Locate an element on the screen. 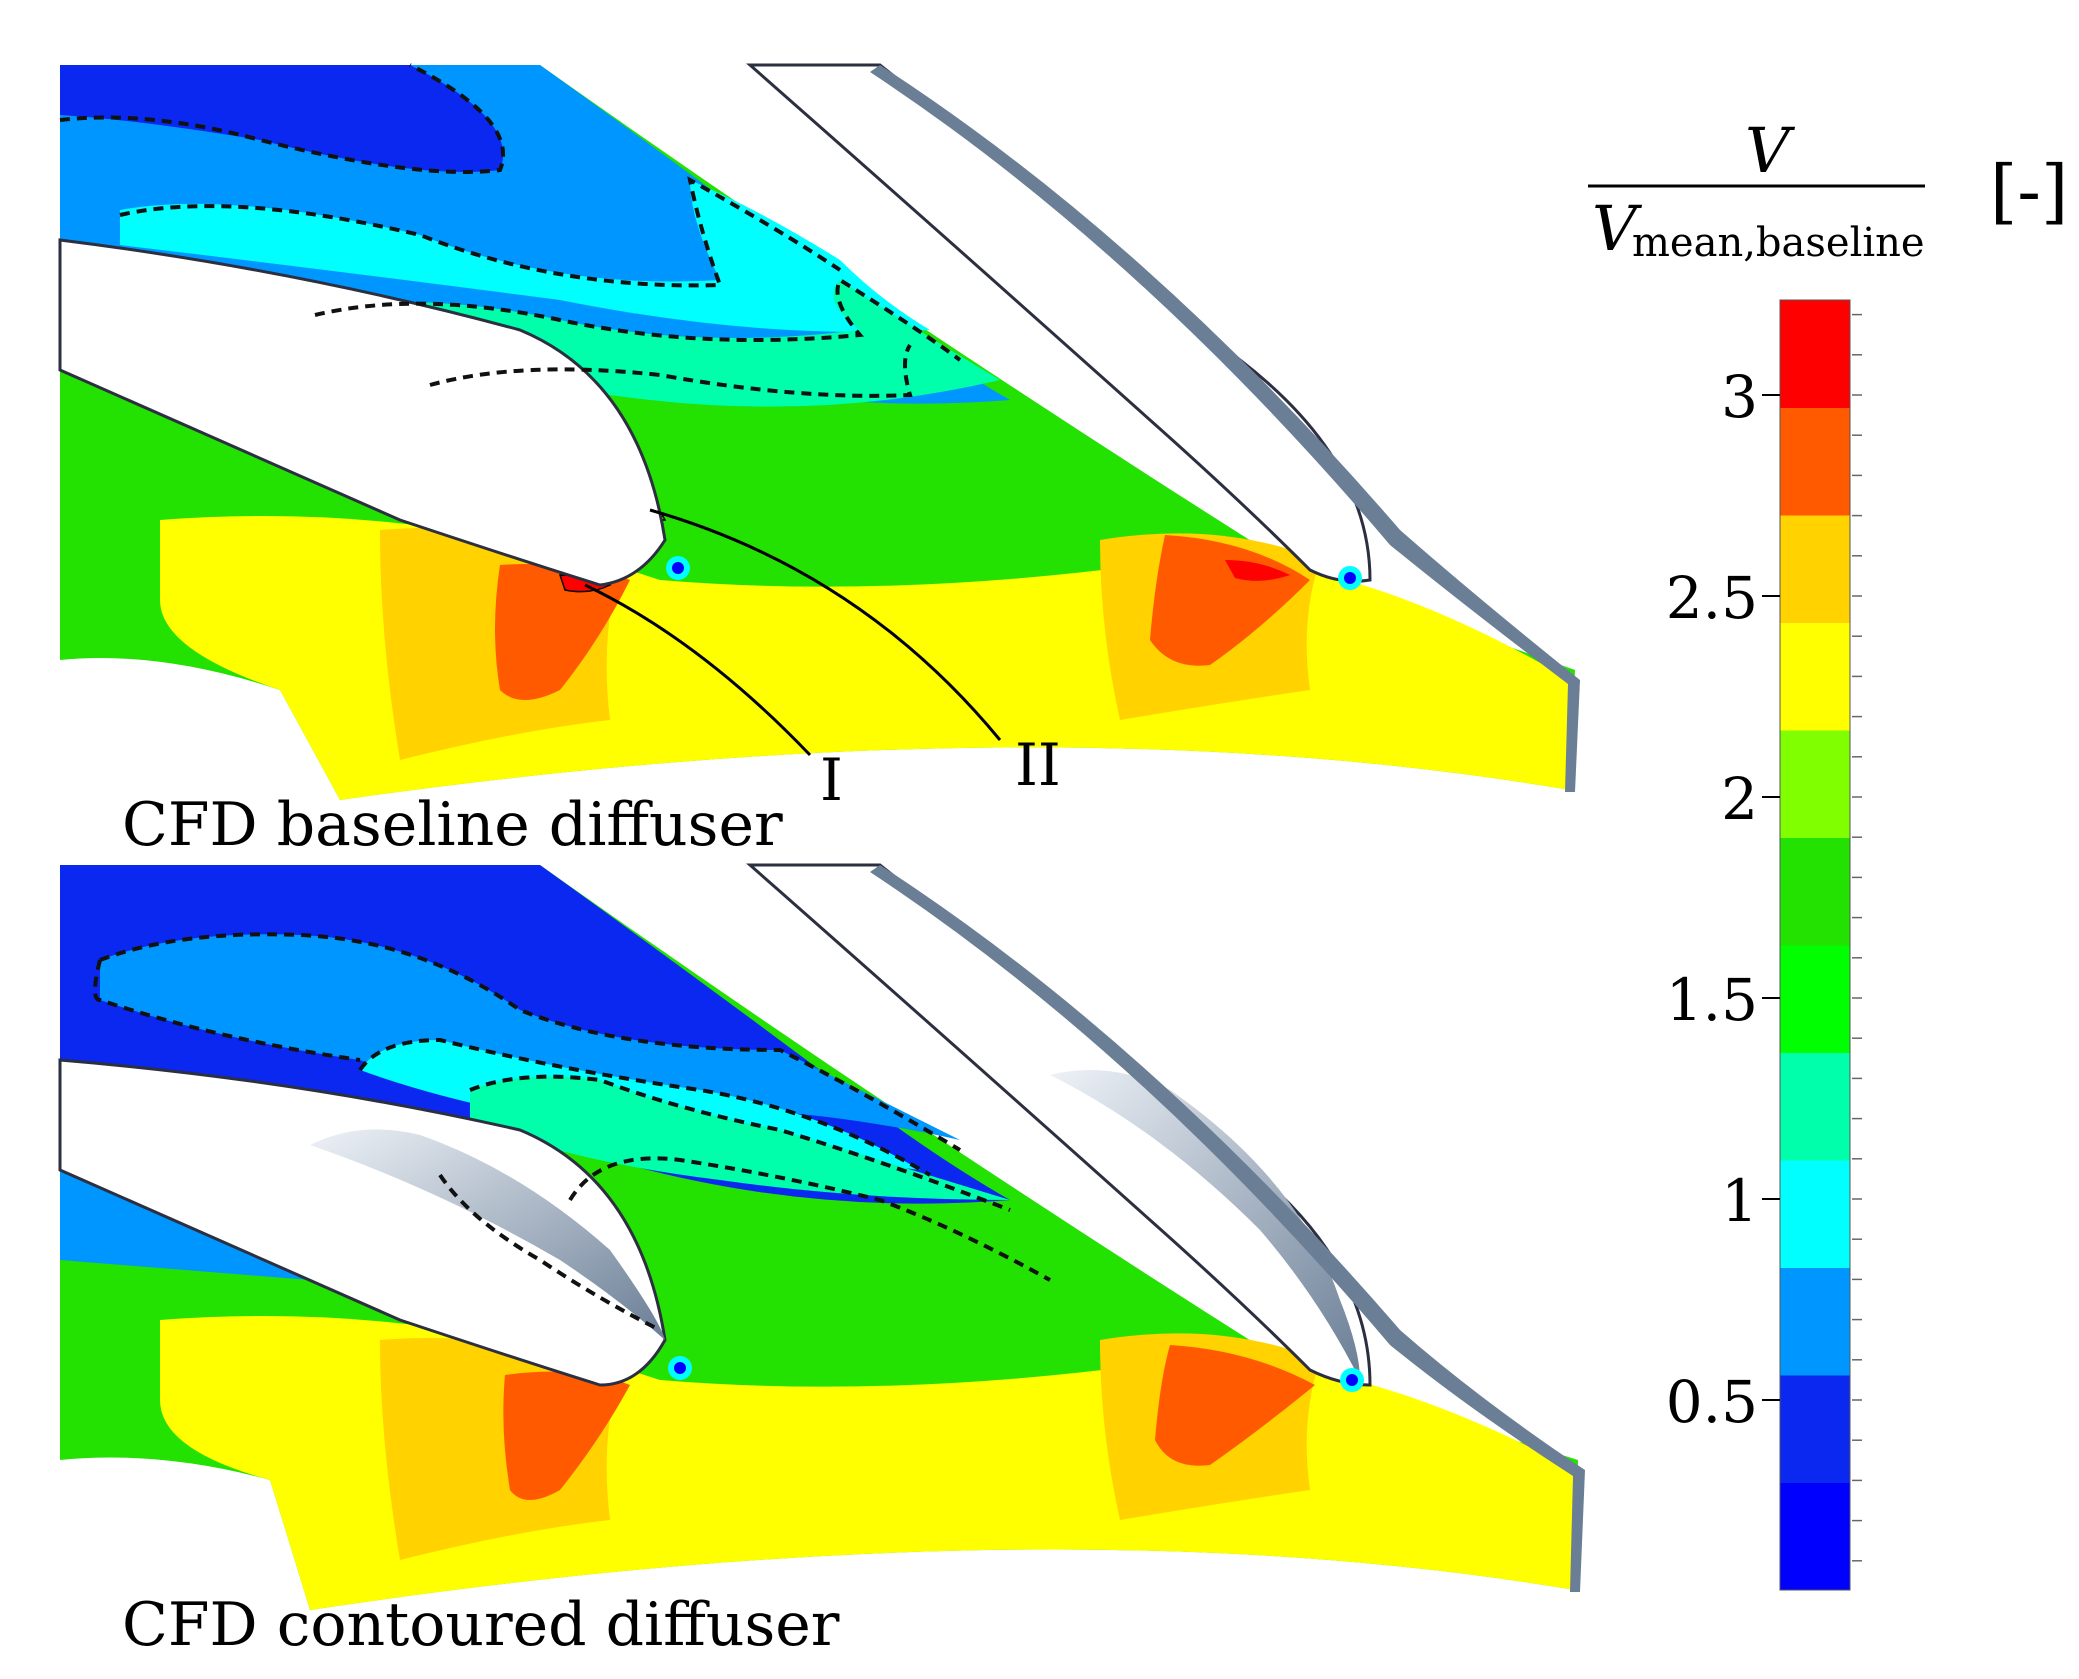 The image size is (2079, 1679). contoured-wall-left is located at coordinates (487, 1234).